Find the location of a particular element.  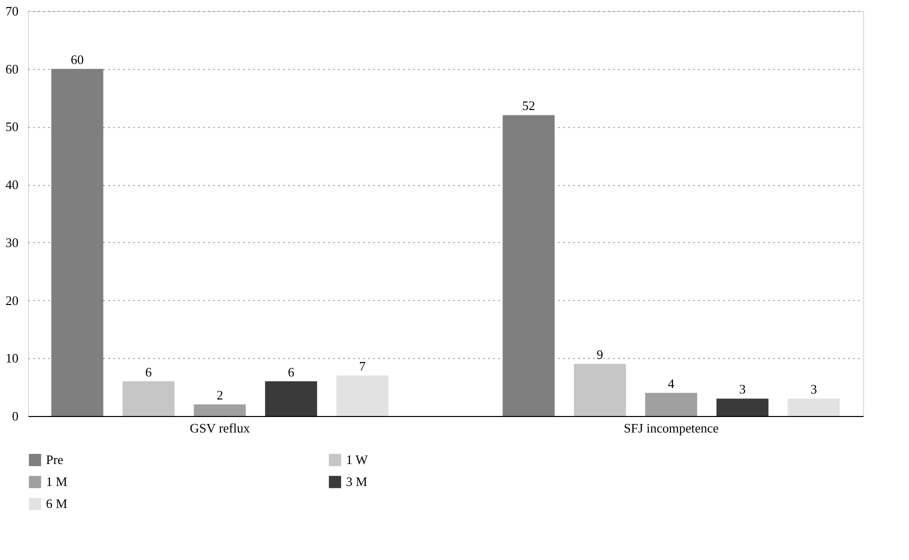

y-tick-label: 40 is located at coordinates (12, 184).